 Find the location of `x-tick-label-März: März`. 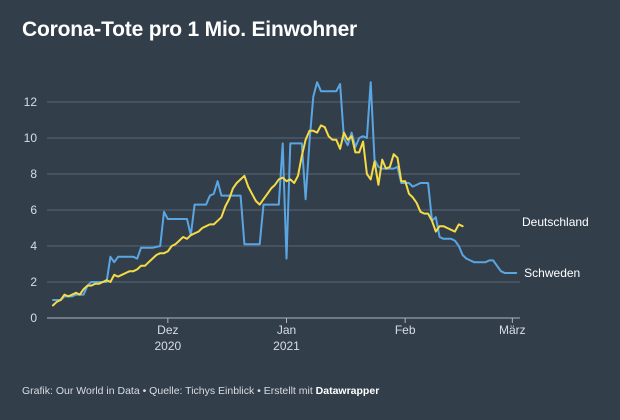

x-tick-label-März: März is located at coordinates (512, 330).